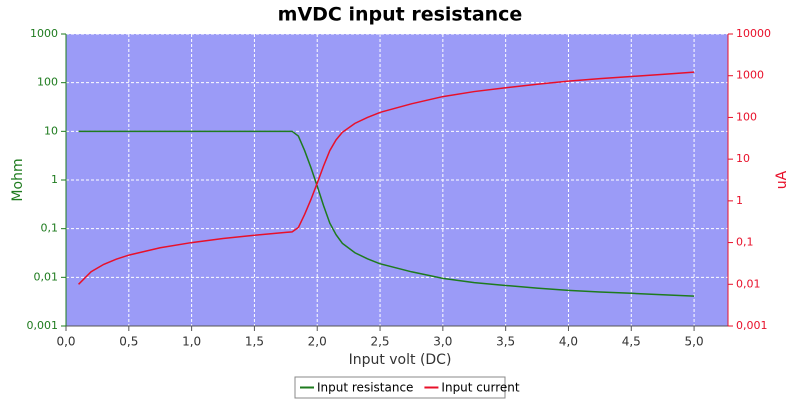 The height and width of the screenshot is (400, 800). Describe the element at coordinates (480, 388) in the screenshot. I see `legend-label: Input current` at that location.